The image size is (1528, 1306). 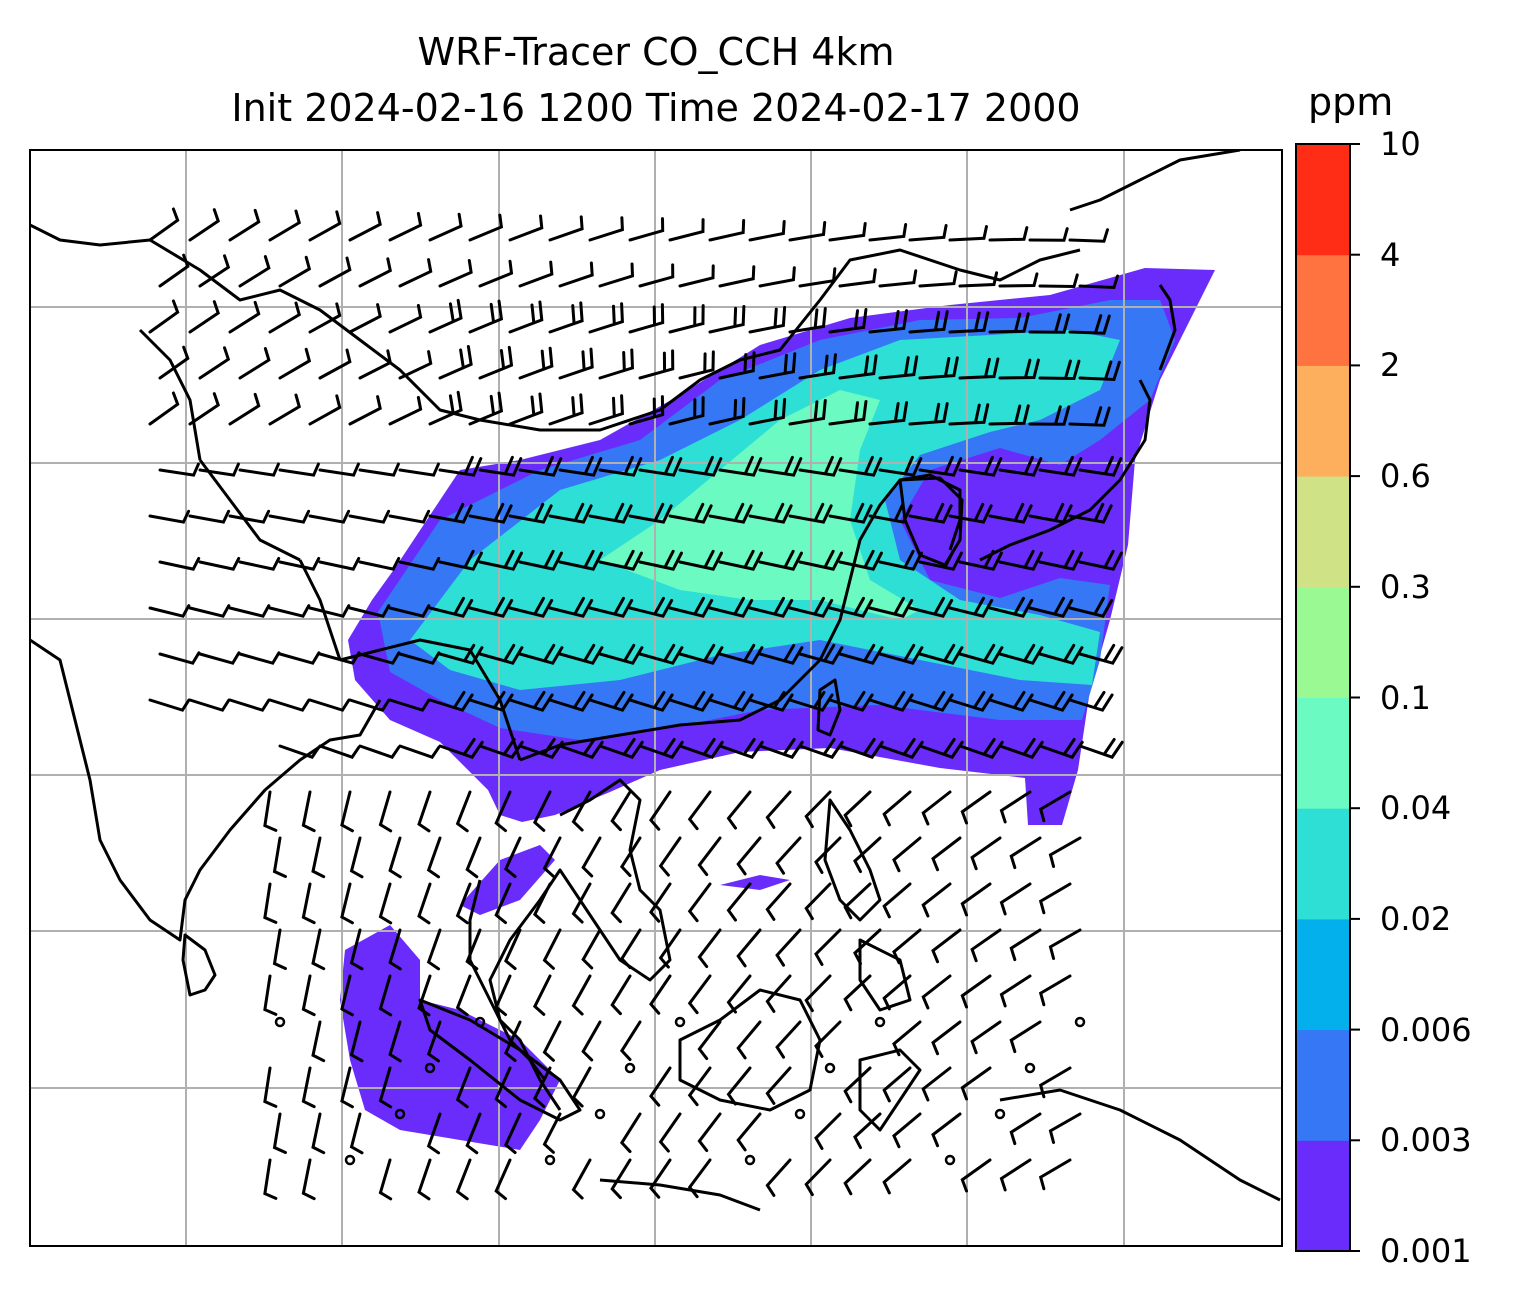 I want to click on sumatra-coastline, so click(x=500, y=1060).